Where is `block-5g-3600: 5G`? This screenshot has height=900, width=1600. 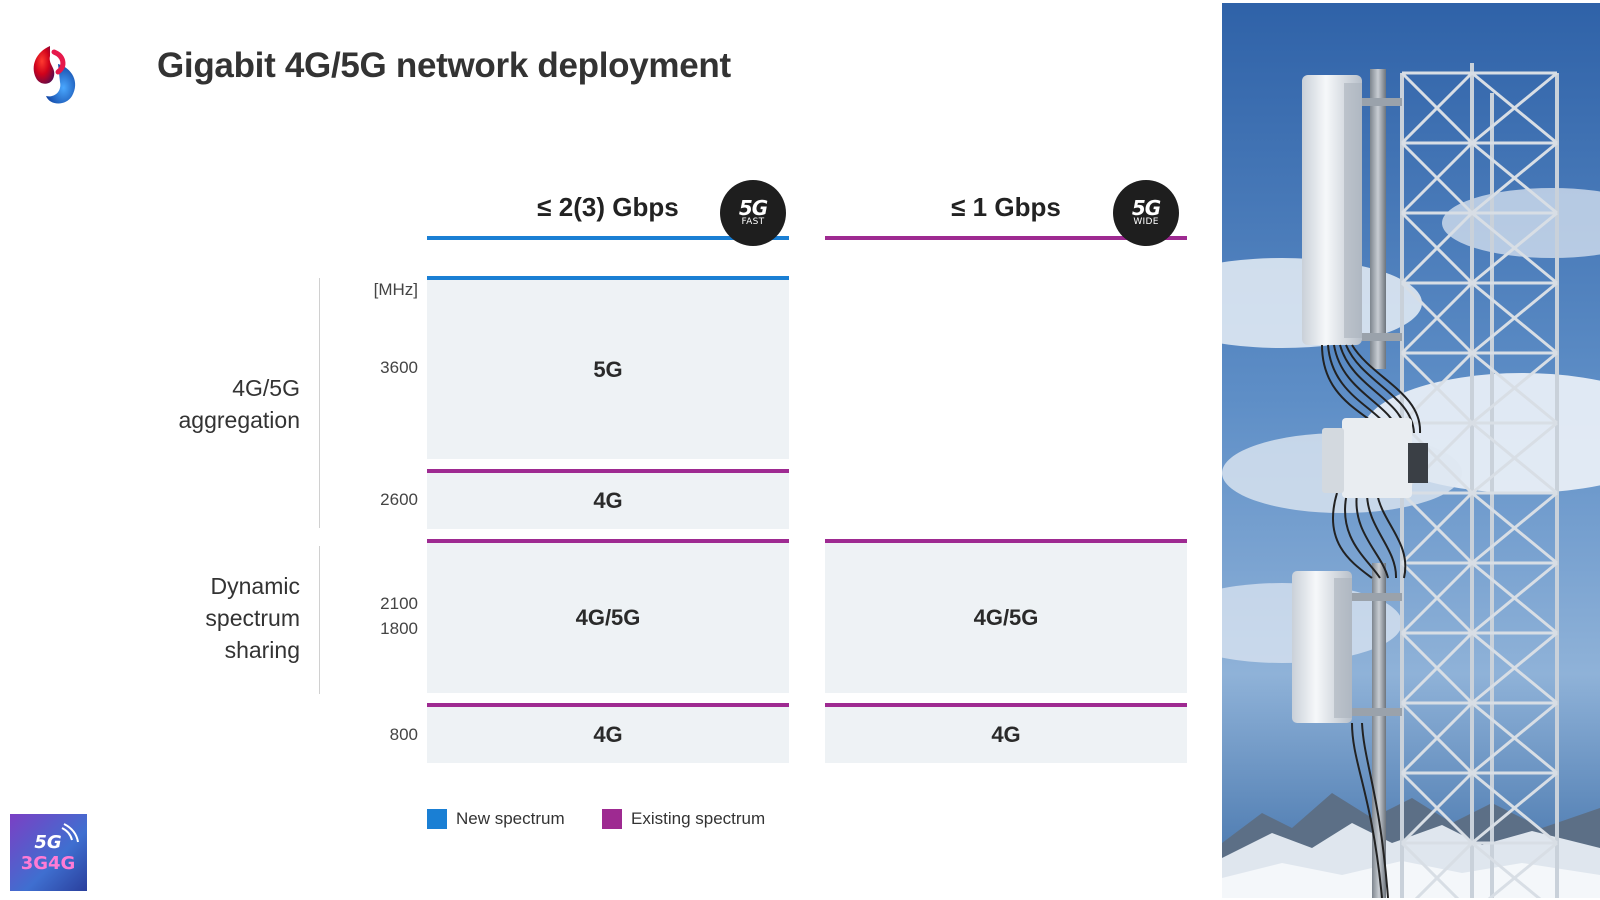
block-5g-3600: 5G is located at coordinates (608, 369).